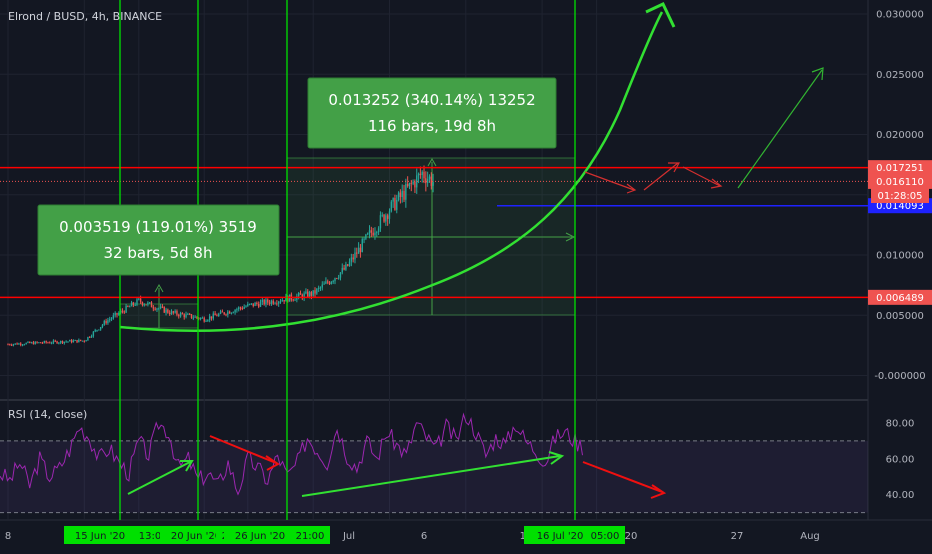  I want to click on annotation-1-line-2: 32 bars, 5d 8h, so click(158, 253).